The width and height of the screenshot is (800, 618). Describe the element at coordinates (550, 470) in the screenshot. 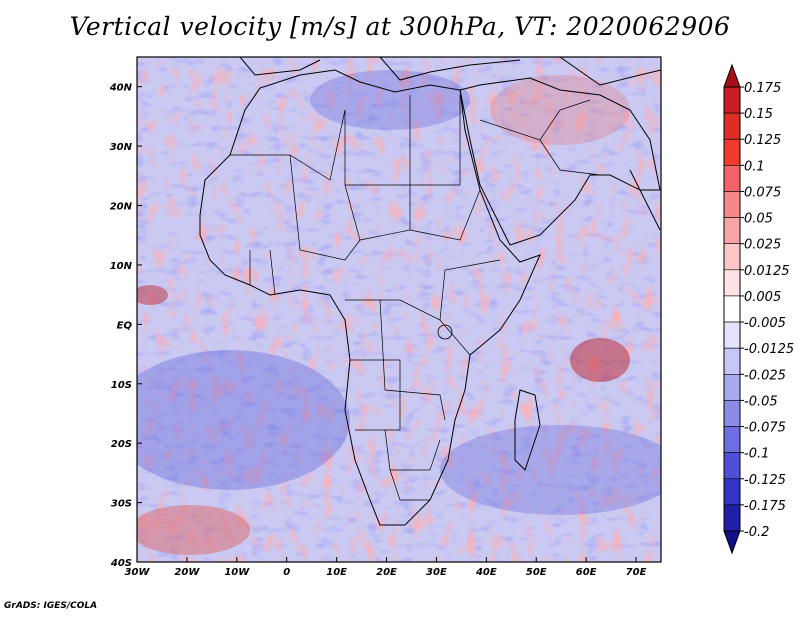

I see `south-indian-subsidence` at that location.